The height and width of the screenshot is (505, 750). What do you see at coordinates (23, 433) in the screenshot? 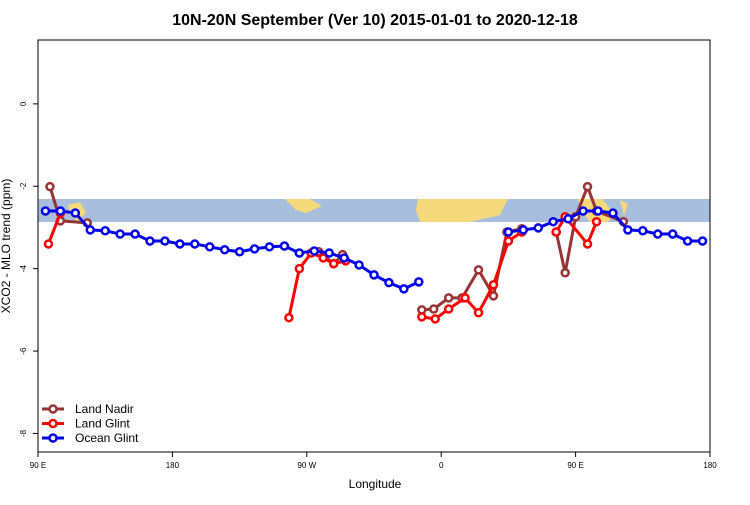
I see `y-tick-label: -8` at bounding box center [23, 433].